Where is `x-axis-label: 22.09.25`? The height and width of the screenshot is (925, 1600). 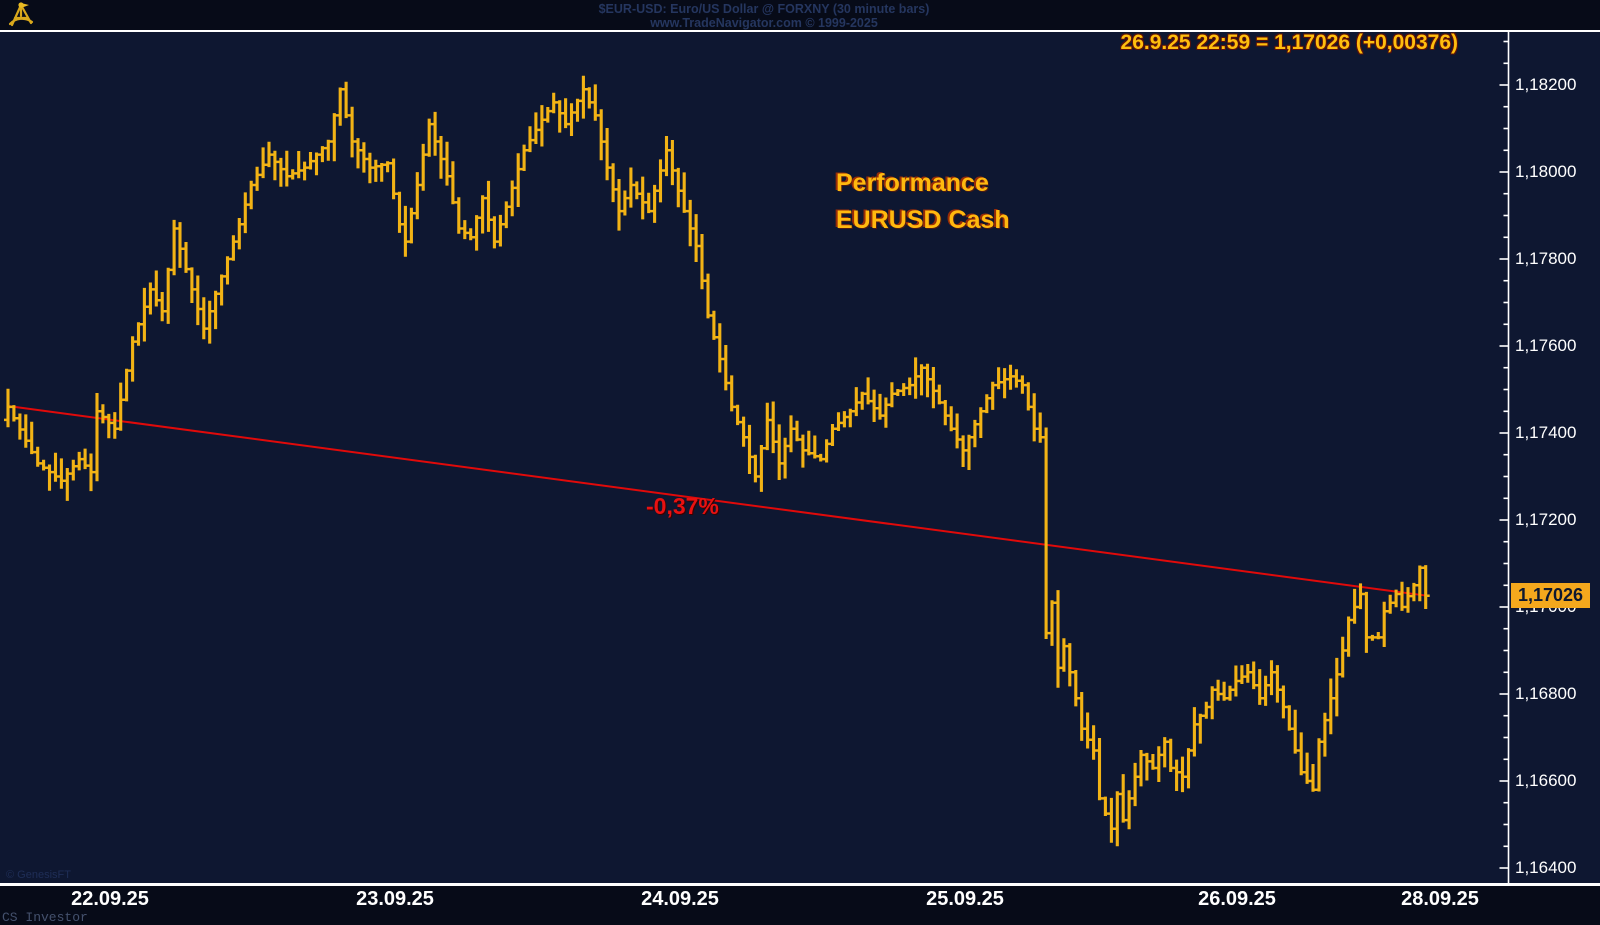 x-axis-label: 22.09.25 is located at coordinates (110, 899).